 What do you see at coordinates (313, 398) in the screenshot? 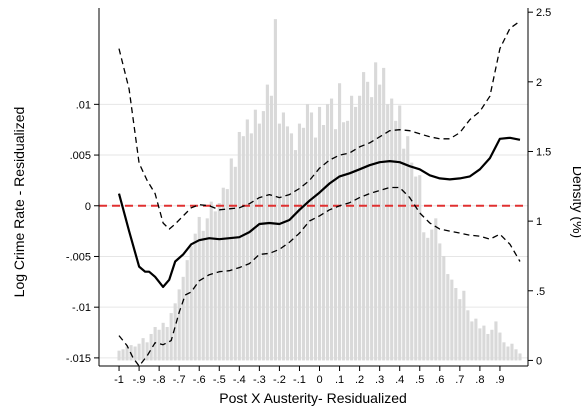
I see `x-axis-title: Post X Austerity- Residualized` at bounding box center [313, 398].